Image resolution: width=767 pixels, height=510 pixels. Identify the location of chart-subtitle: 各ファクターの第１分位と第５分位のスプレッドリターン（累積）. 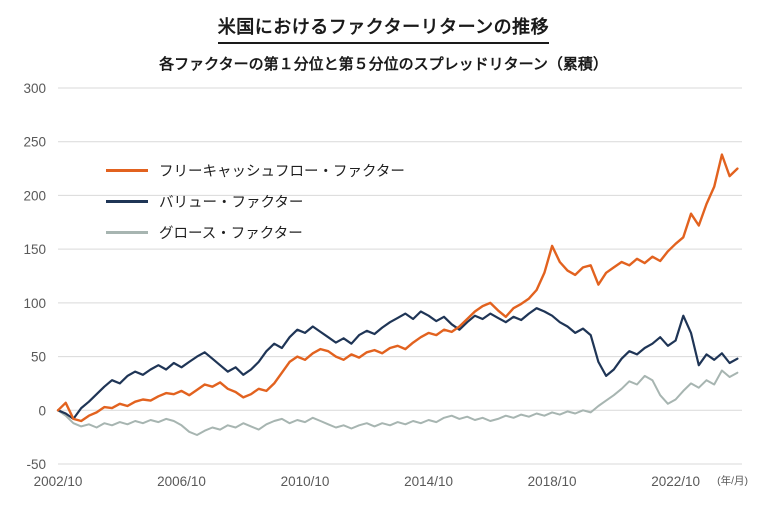
(383, 64).